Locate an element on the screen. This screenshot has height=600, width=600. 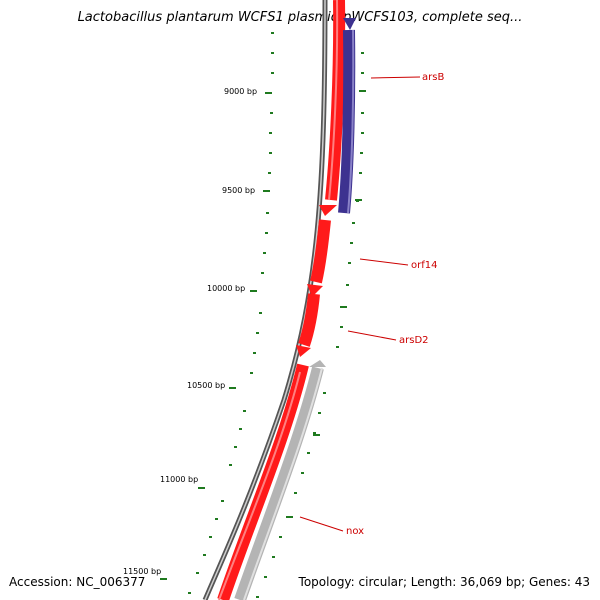
gene-label-arsD2: arsD2 is located at coordinates (414, 340).